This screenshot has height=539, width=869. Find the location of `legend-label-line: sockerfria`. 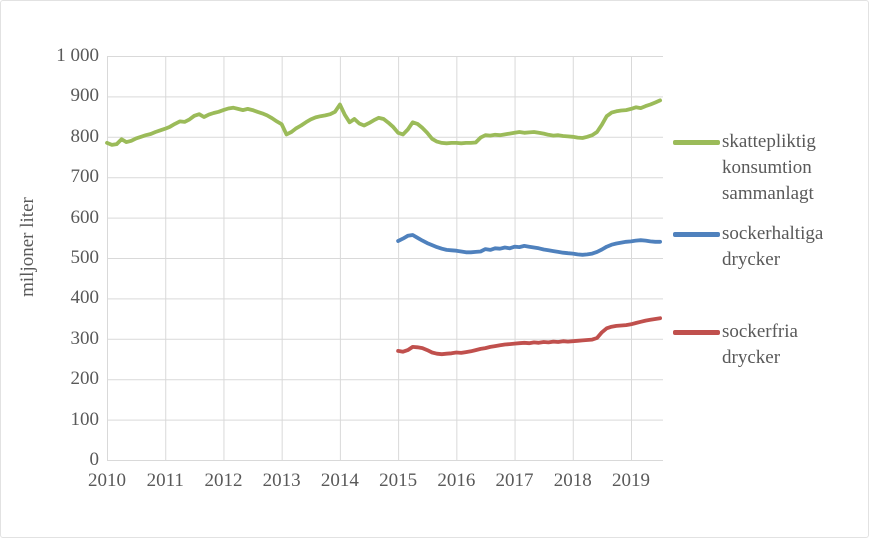

legend-label-line: sockerfria is located at coordinates (760, 331).